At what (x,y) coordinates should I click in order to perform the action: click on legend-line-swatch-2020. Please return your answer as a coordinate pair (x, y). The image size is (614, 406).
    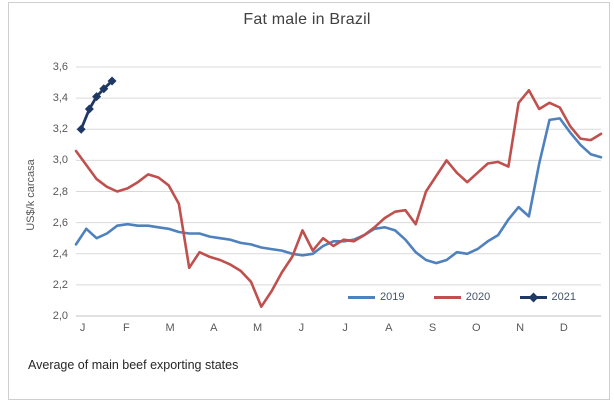
    Looking at the image, I should click on (447, 297).